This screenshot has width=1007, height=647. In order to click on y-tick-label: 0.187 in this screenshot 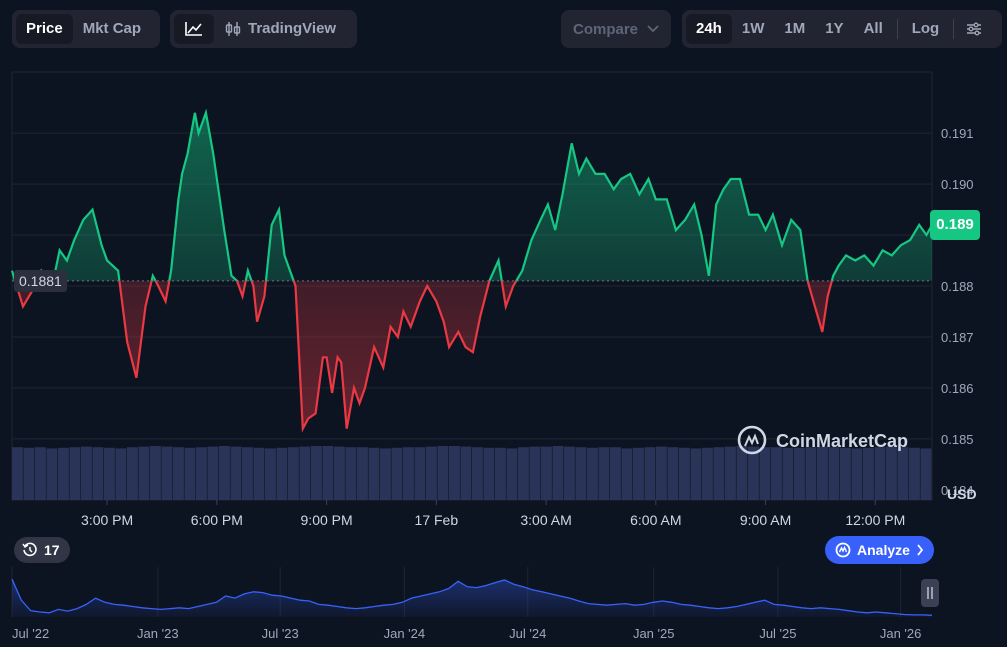, I will do `click(957, 337)`.